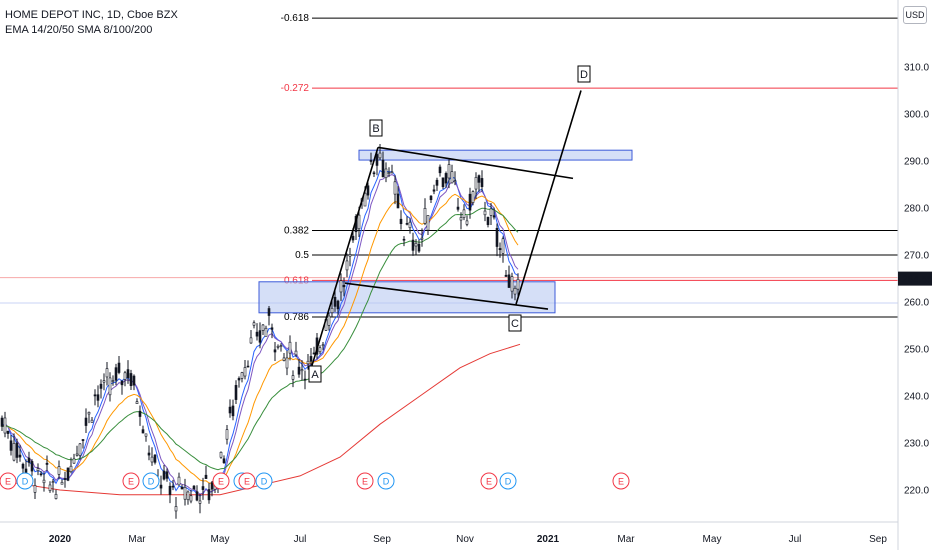 This screenshot has height=550, width=932. Describe the element at coordinates (315, 481) in the screenshot. I see `events: EDEDEDEDEDEDE` at that location.